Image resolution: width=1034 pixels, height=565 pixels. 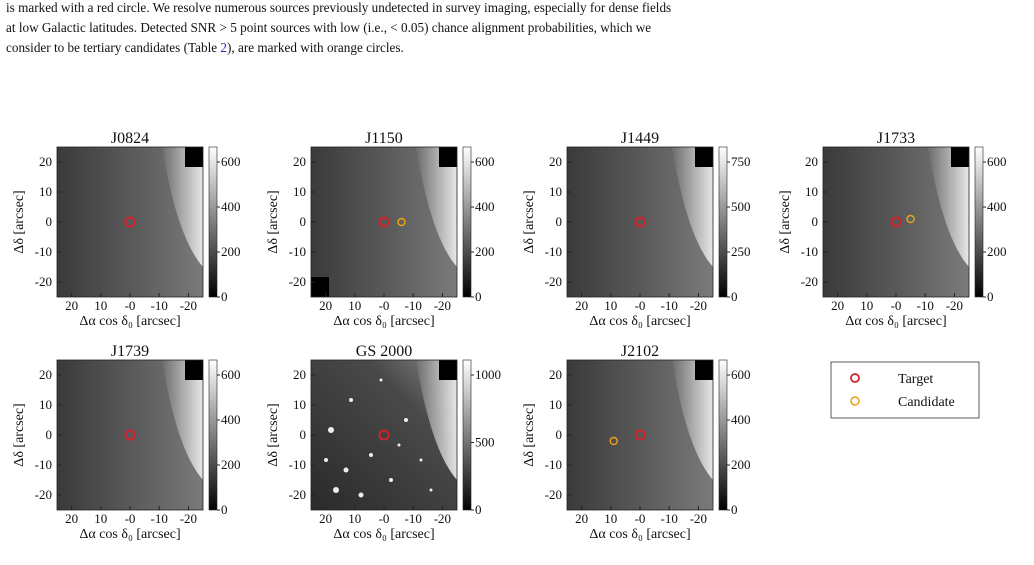 I want to click on panel-title: J1733, so click(x=896, y=138).